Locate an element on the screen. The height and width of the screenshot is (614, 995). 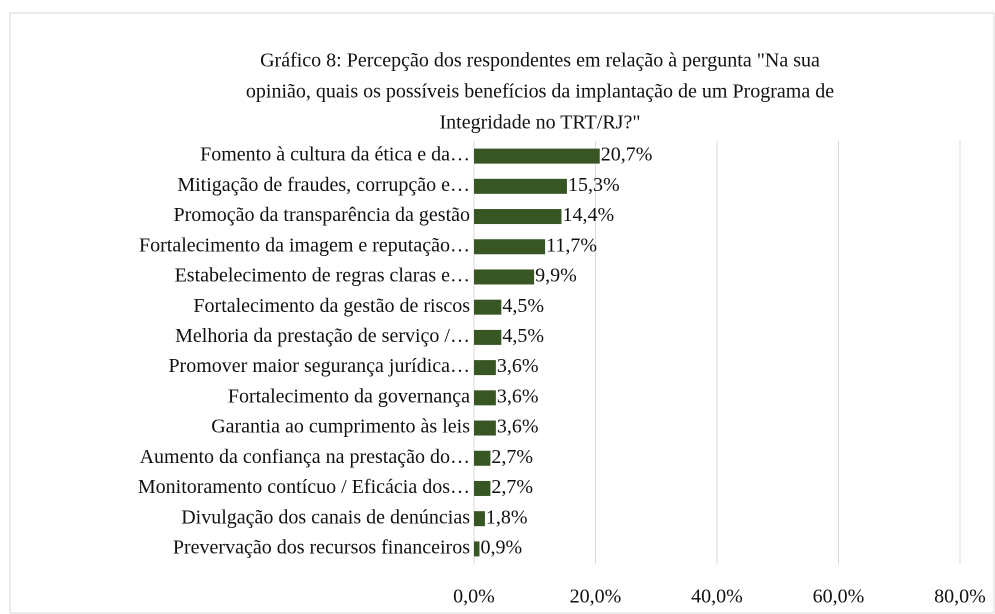
chart-title: Integridade no TRT/RJ?" is located at coordinates (540, 123).